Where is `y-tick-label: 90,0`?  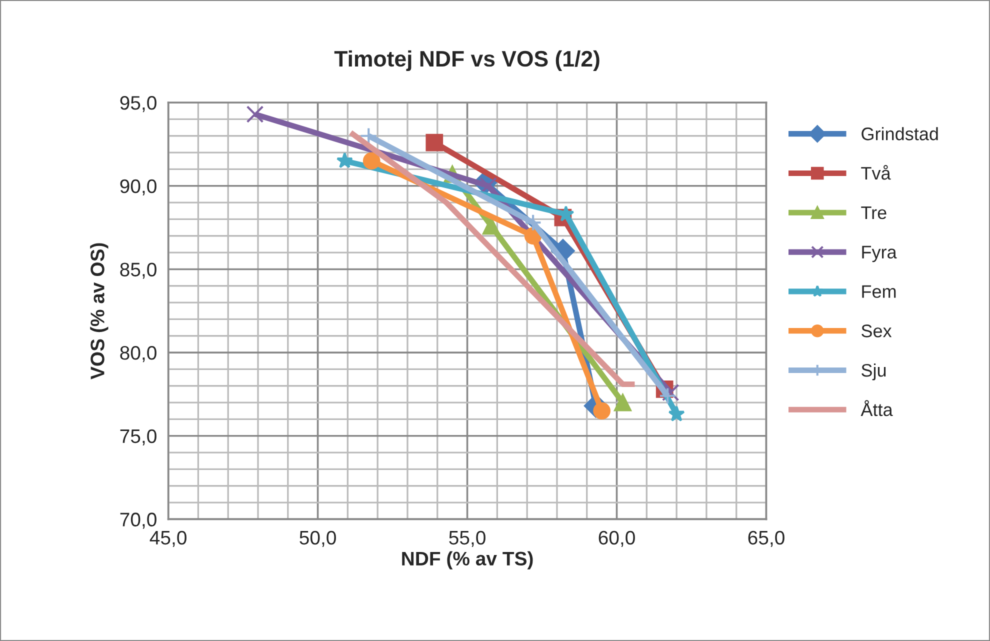
y-tick-label: 90,0 is located at coordinates (138, 187).